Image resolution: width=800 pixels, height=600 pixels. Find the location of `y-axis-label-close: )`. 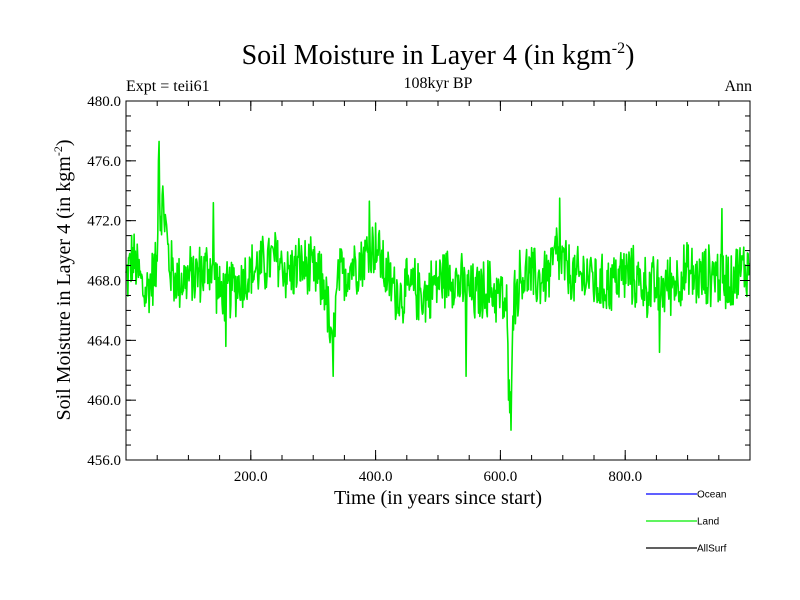

y-axis-label-close: ) is located at coordinates (64, 142).